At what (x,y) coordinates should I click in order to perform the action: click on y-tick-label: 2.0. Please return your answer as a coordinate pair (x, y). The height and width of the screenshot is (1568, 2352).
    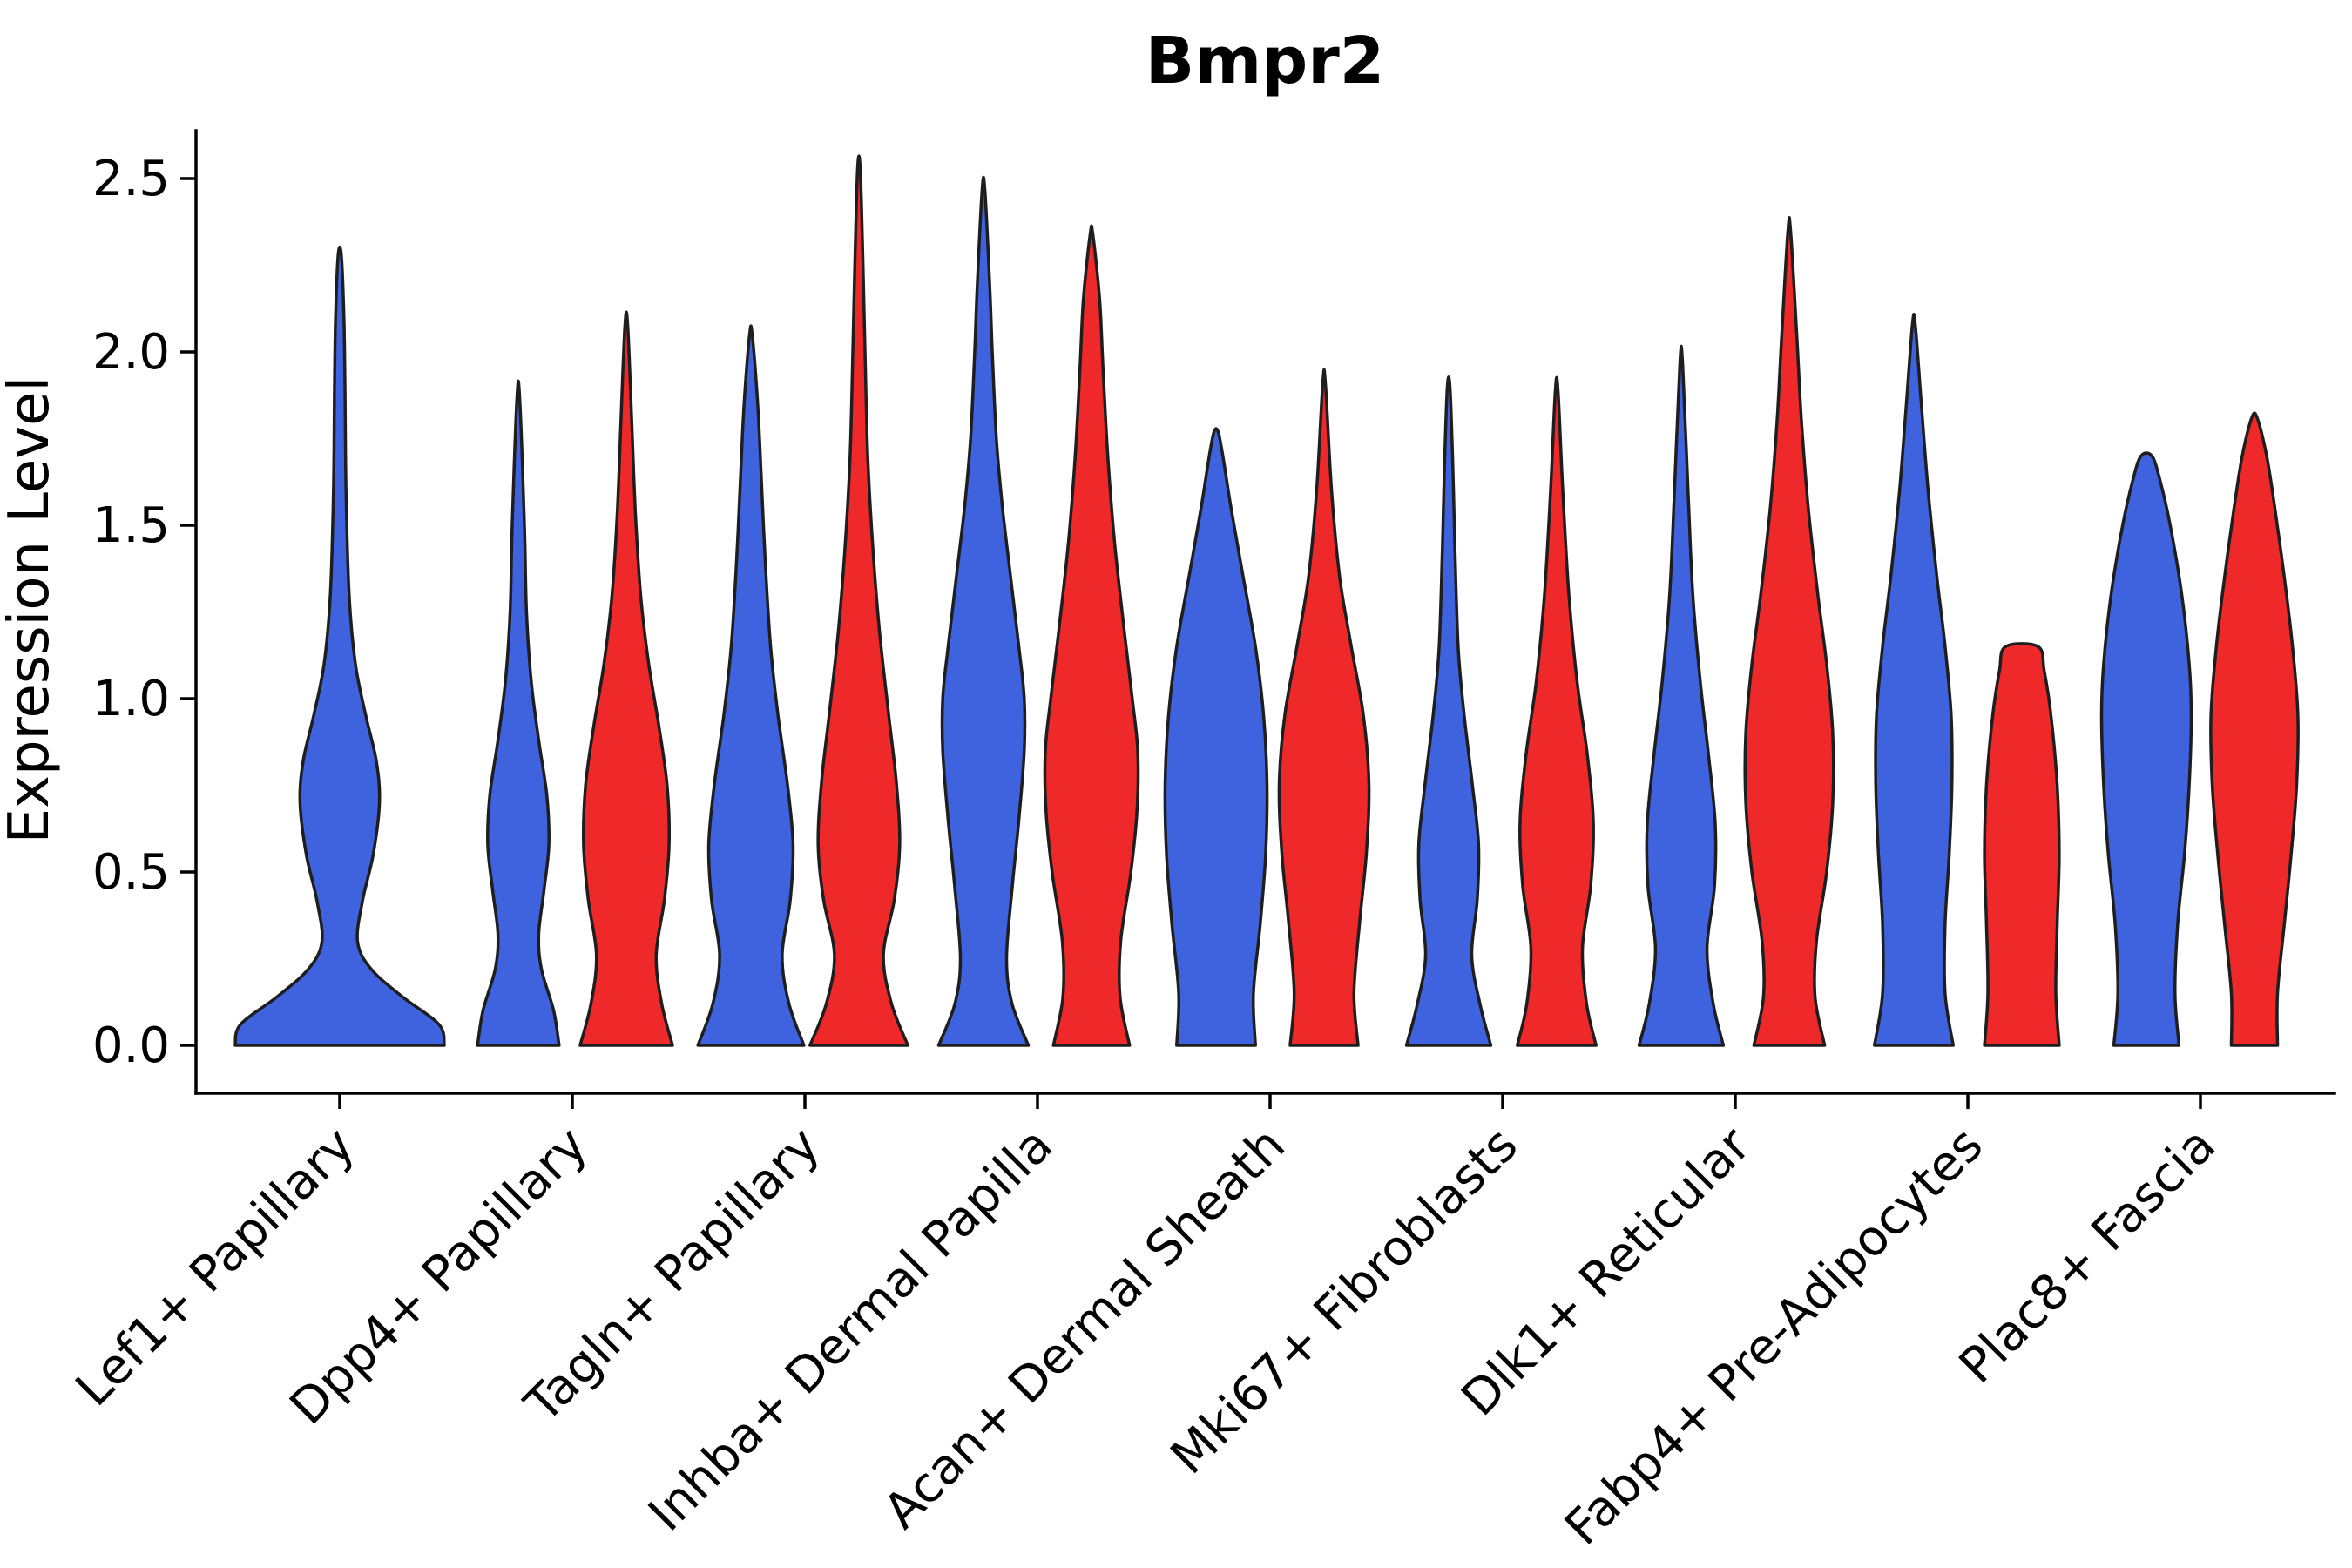
    Looking at the image, I should click on (131, 352).